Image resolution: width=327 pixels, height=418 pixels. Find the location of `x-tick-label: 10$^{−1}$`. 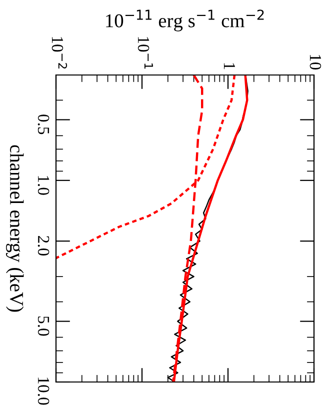

x-tick-label: 10$^{−1}$ is located at coordinates (145, 53).